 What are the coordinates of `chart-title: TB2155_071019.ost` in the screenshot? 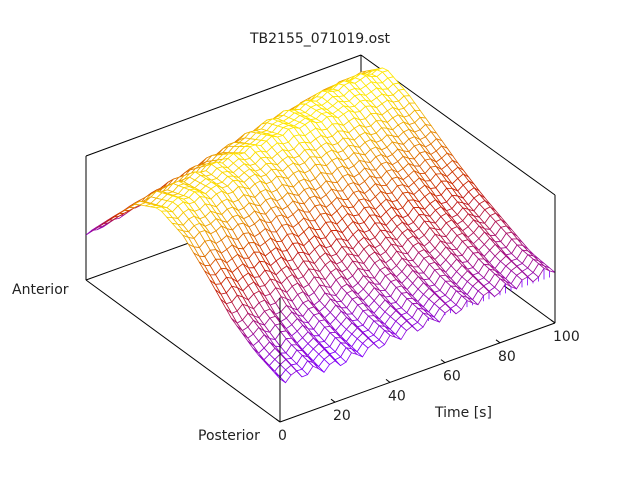 It's located at (320, 39).